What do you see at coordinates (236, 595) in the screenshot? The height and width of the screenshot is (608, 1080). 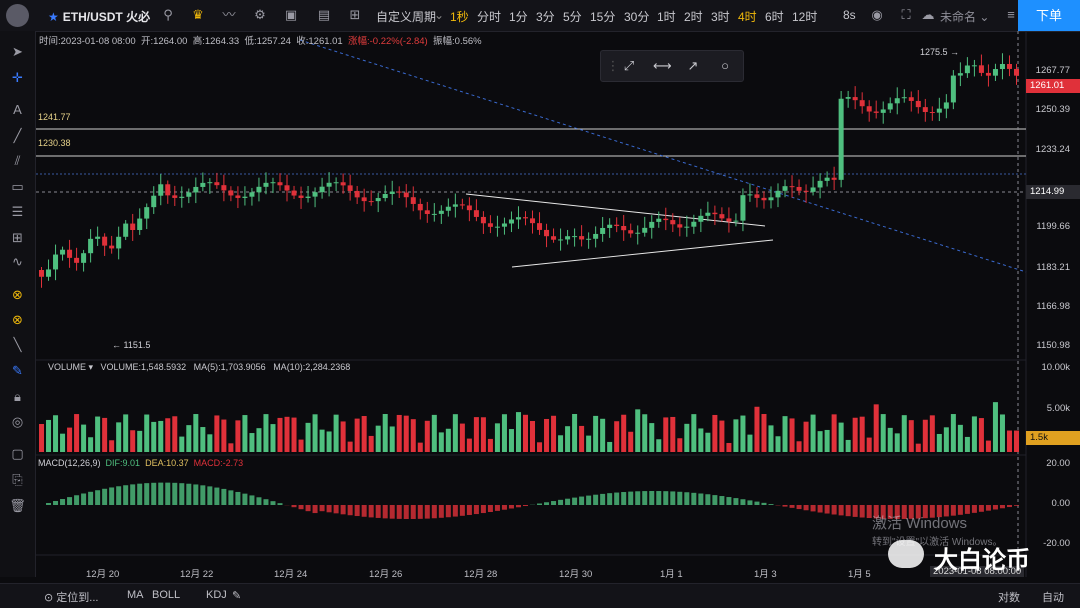 I see `edit-indicators-icon: ✎` at bounding box center [236, 595].